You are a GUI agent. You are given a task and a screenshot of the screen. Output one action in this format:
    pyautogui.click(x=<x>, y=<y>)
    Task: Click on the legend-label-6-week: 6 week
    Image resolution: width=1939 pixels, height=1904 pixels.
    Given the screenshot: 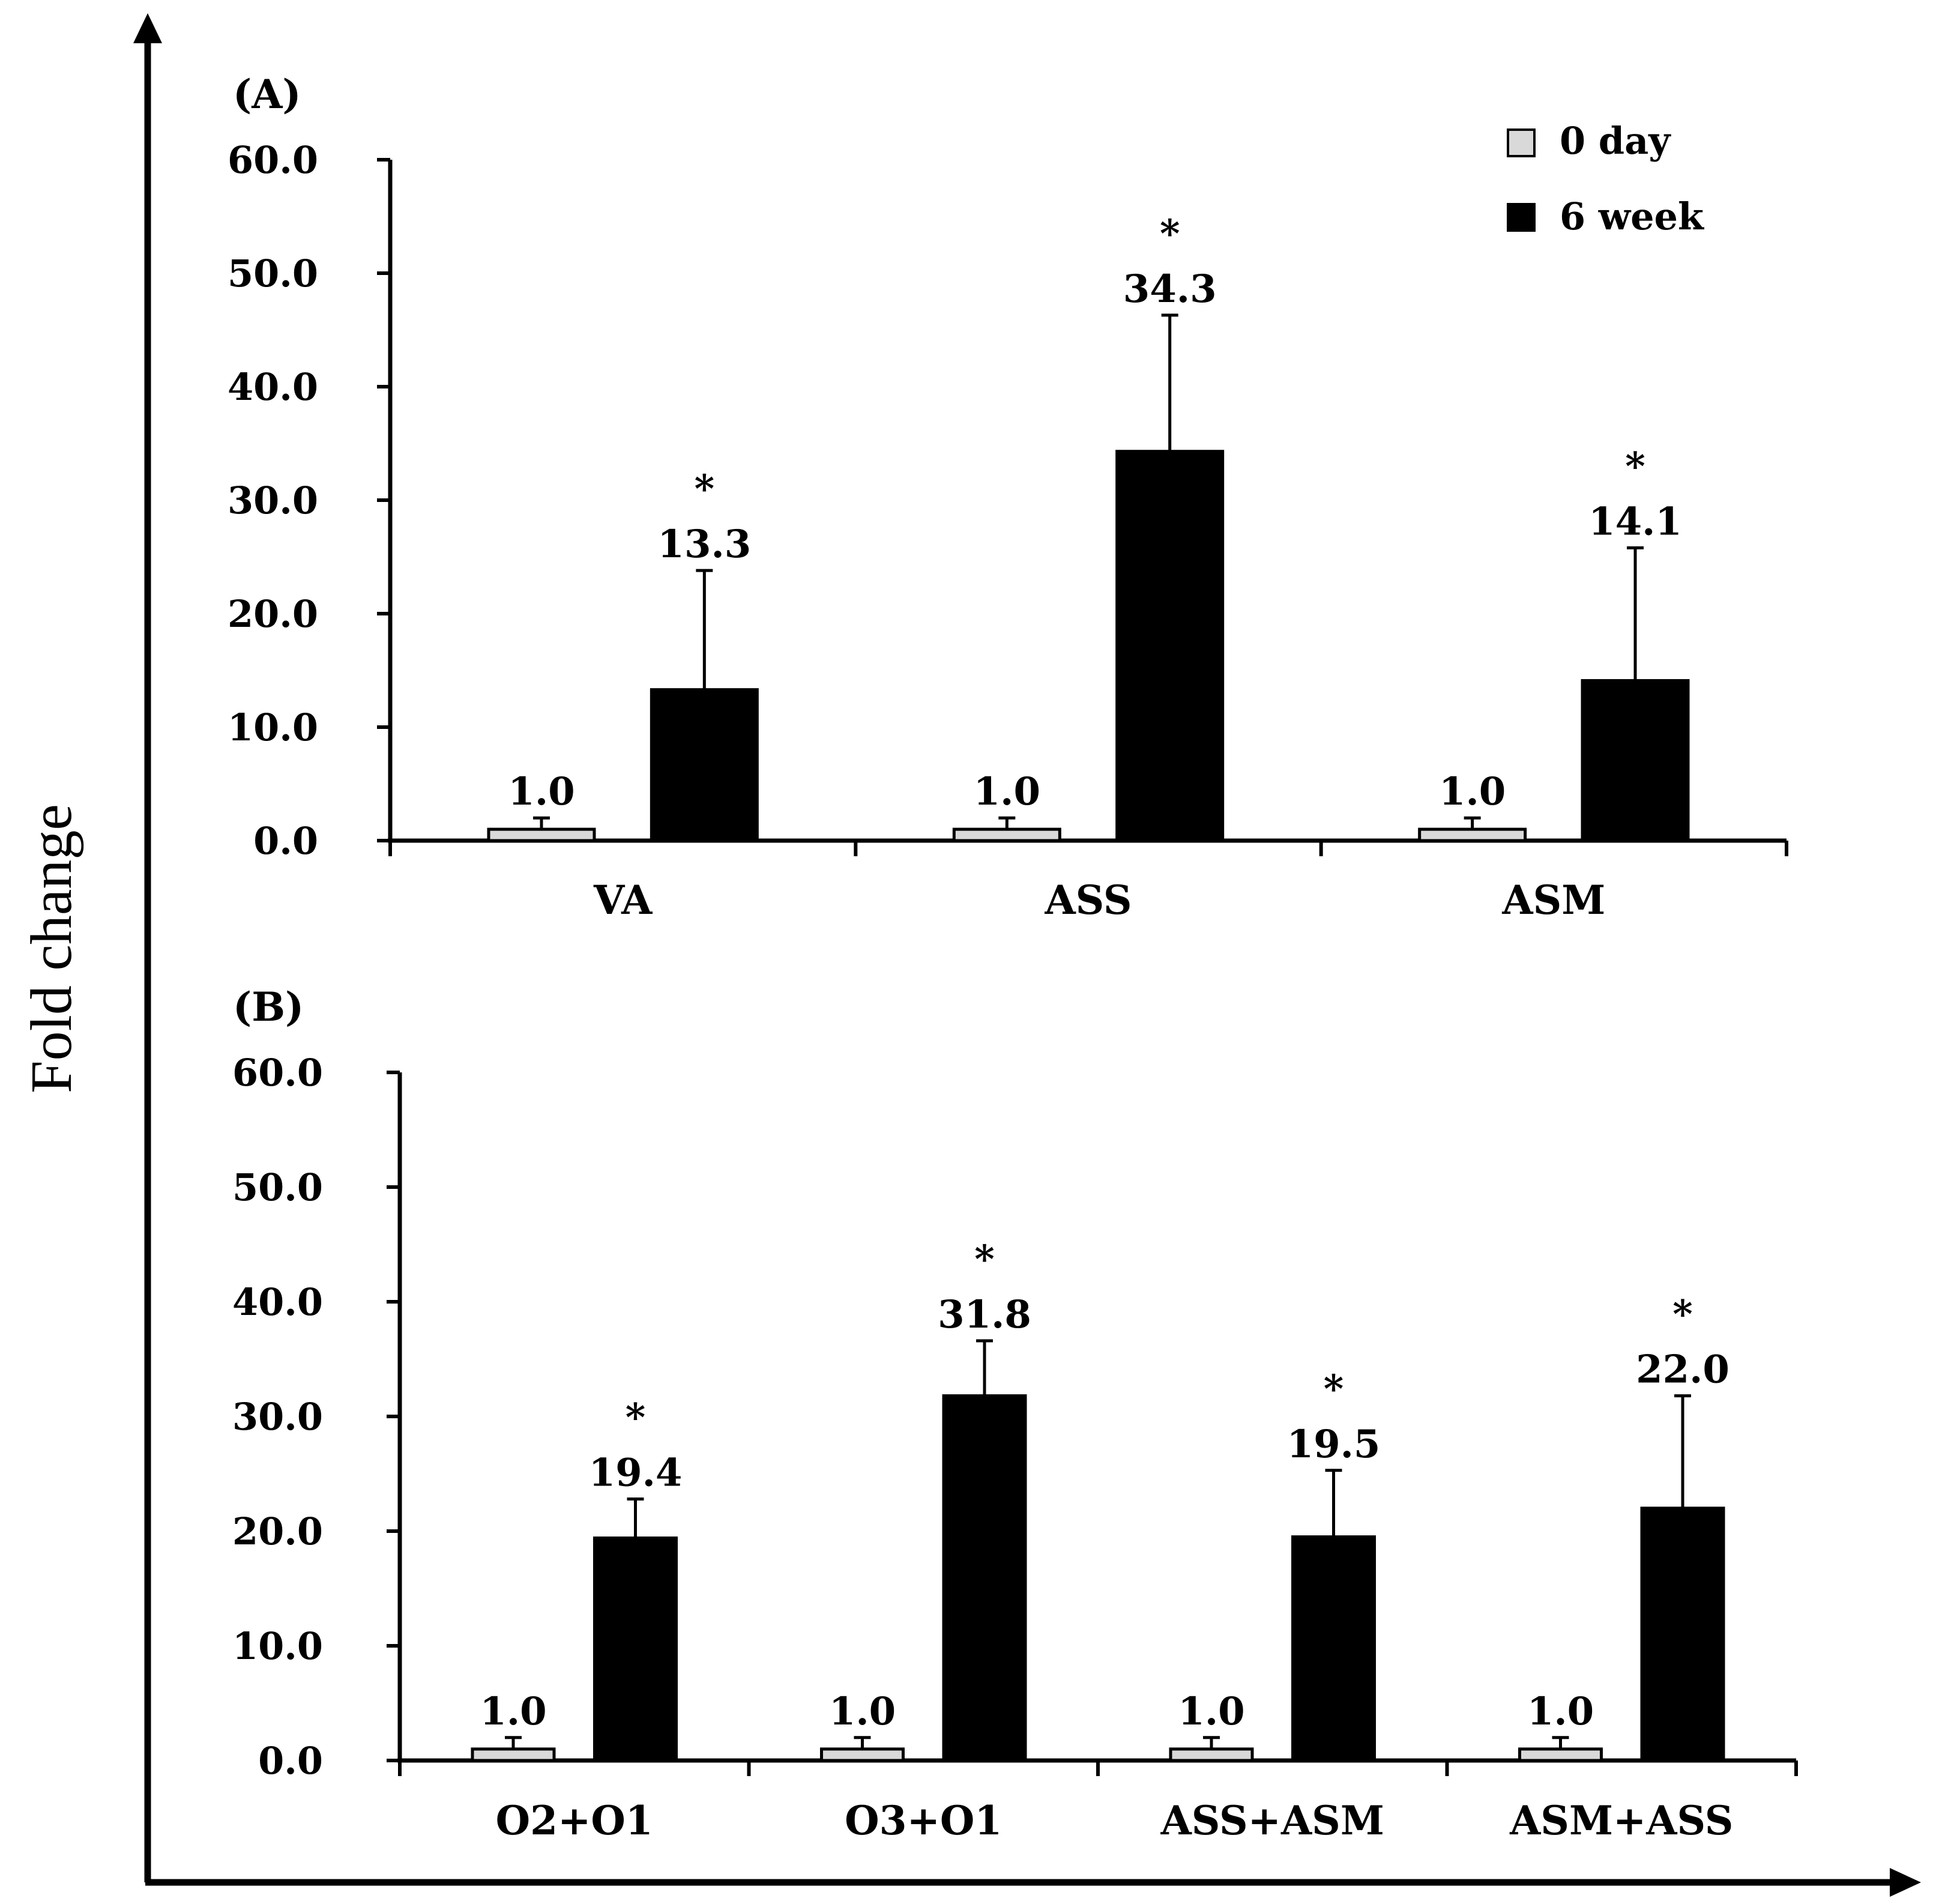 What is the action you would take?
    pyautogui.click(x=1632, y=216)
    